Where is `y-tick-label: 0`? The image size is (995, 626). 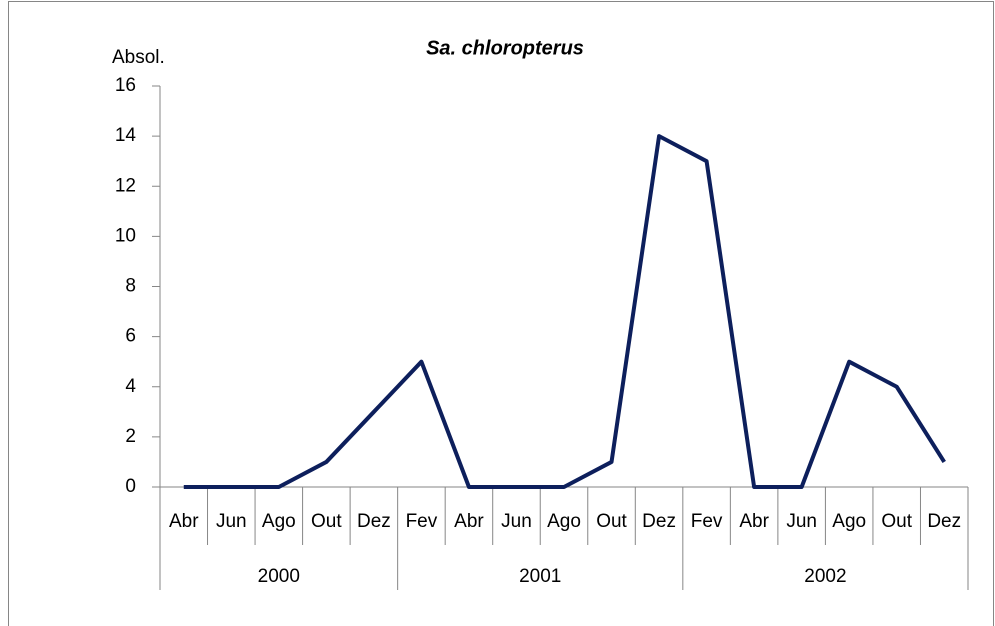 y-tick-label: 0 is located at coordinates (130, 486).